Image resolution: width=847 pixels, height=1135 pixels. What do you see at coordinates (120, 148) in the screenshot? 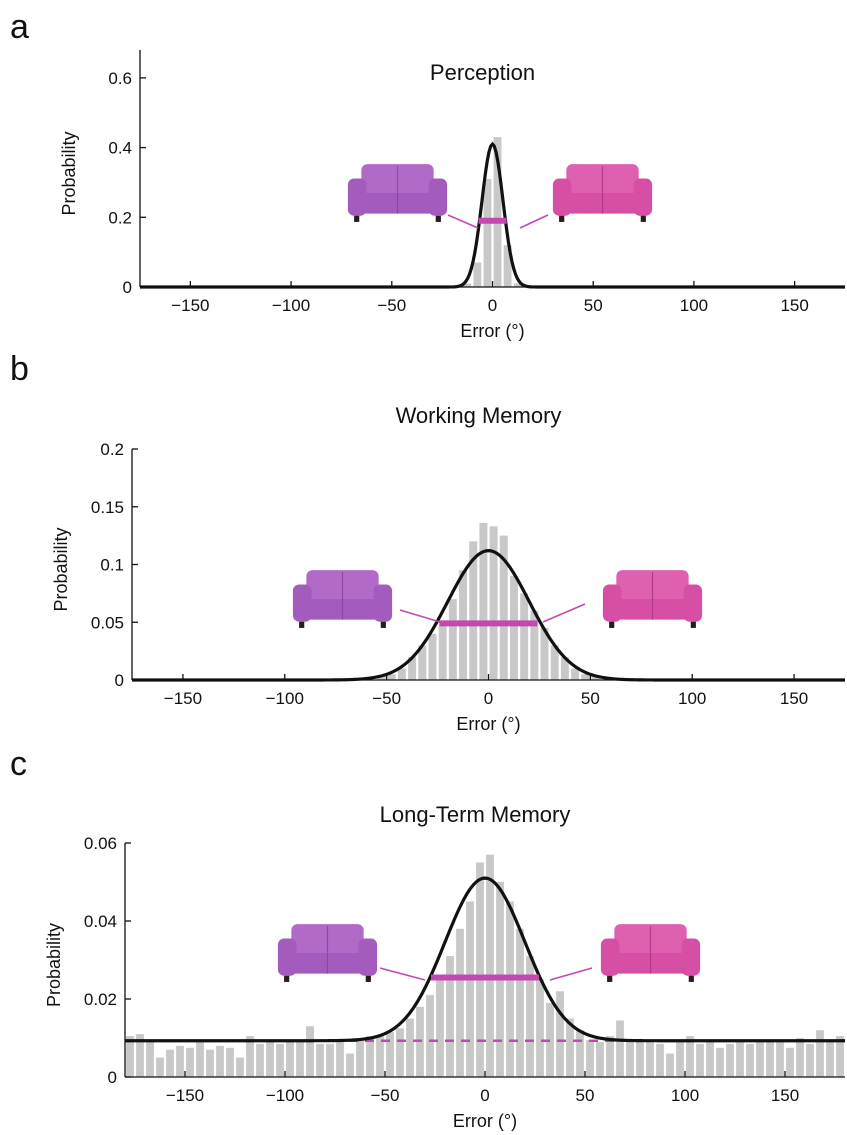
I see `y-tick-label: 0.4` at bounding box center [120, 148].